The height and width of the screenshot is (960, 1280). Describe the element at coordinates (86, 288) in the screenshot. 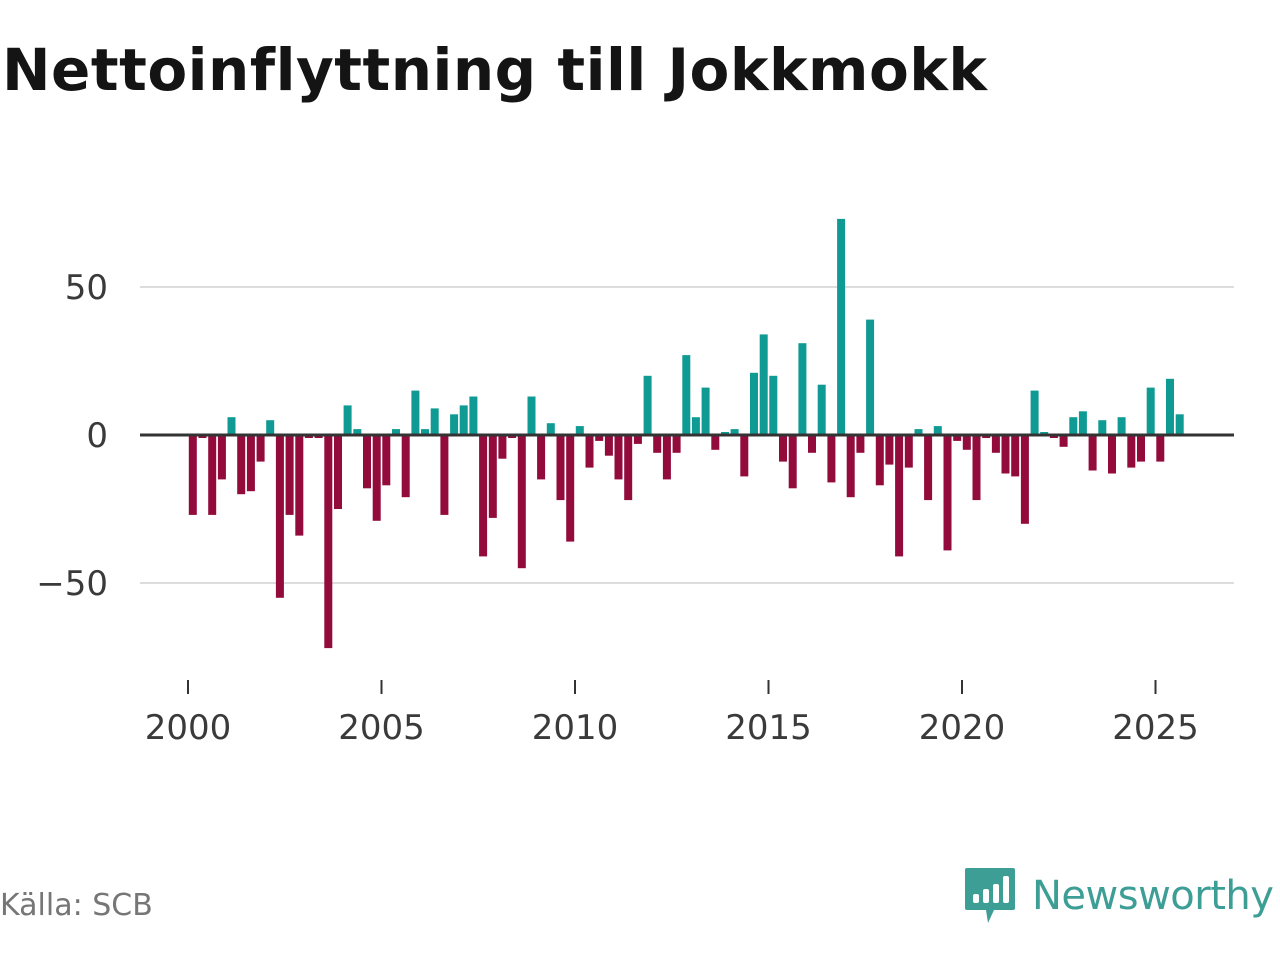

I see `y-tick-label: 50` at that location.